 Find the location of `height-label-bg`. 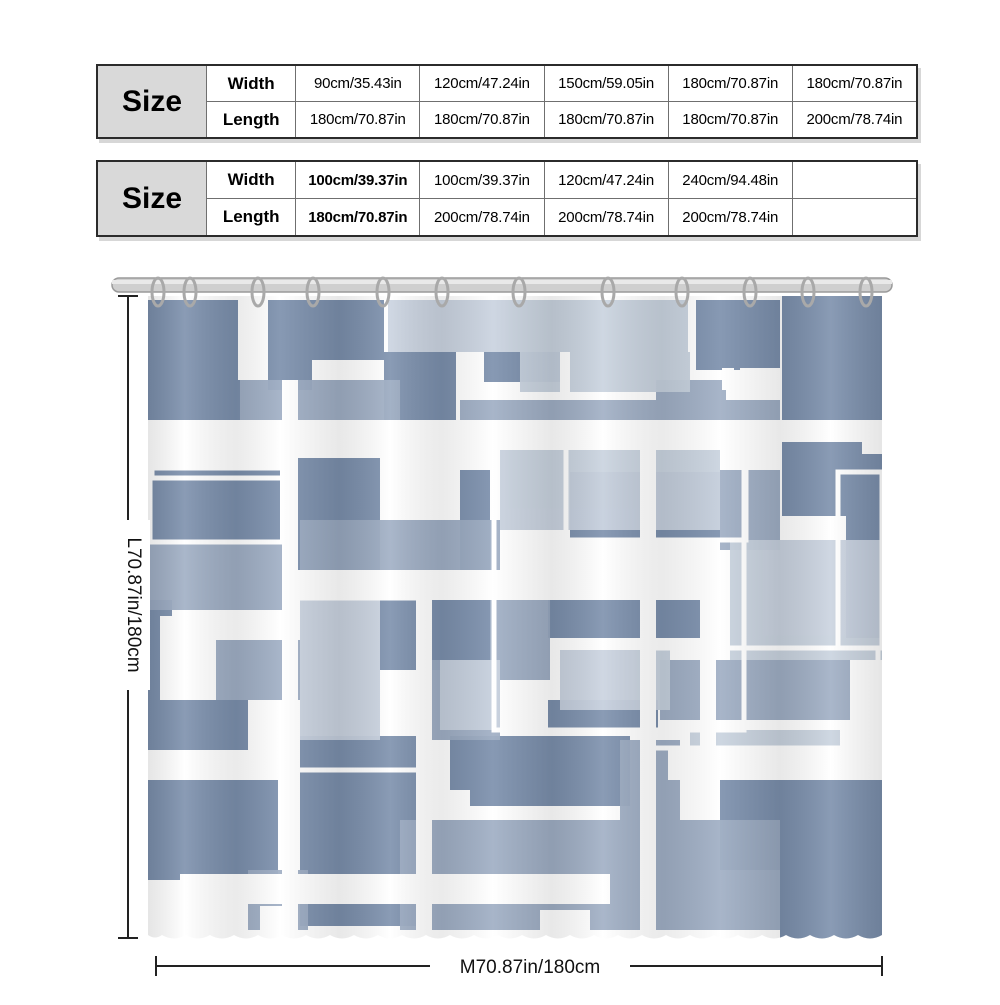

height-label-bg is located at coordinates (128, 605).